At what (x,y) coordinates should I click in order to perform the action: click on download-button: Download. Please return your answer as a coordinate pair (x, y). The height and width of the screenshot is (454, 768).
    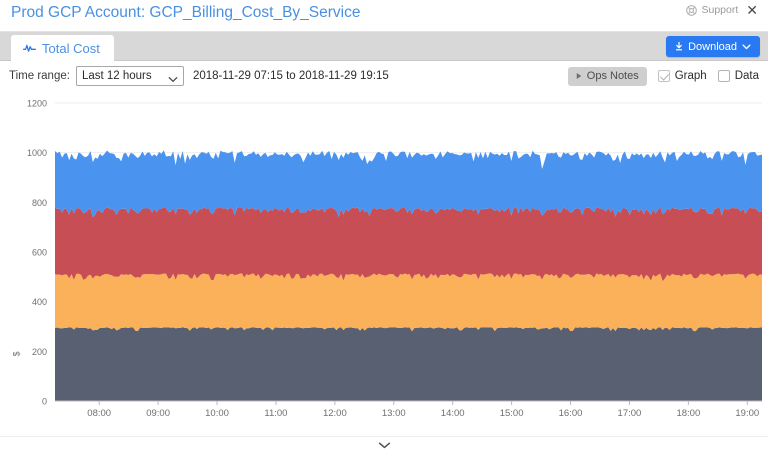
    Looking at the image, I should click on (713, 46).